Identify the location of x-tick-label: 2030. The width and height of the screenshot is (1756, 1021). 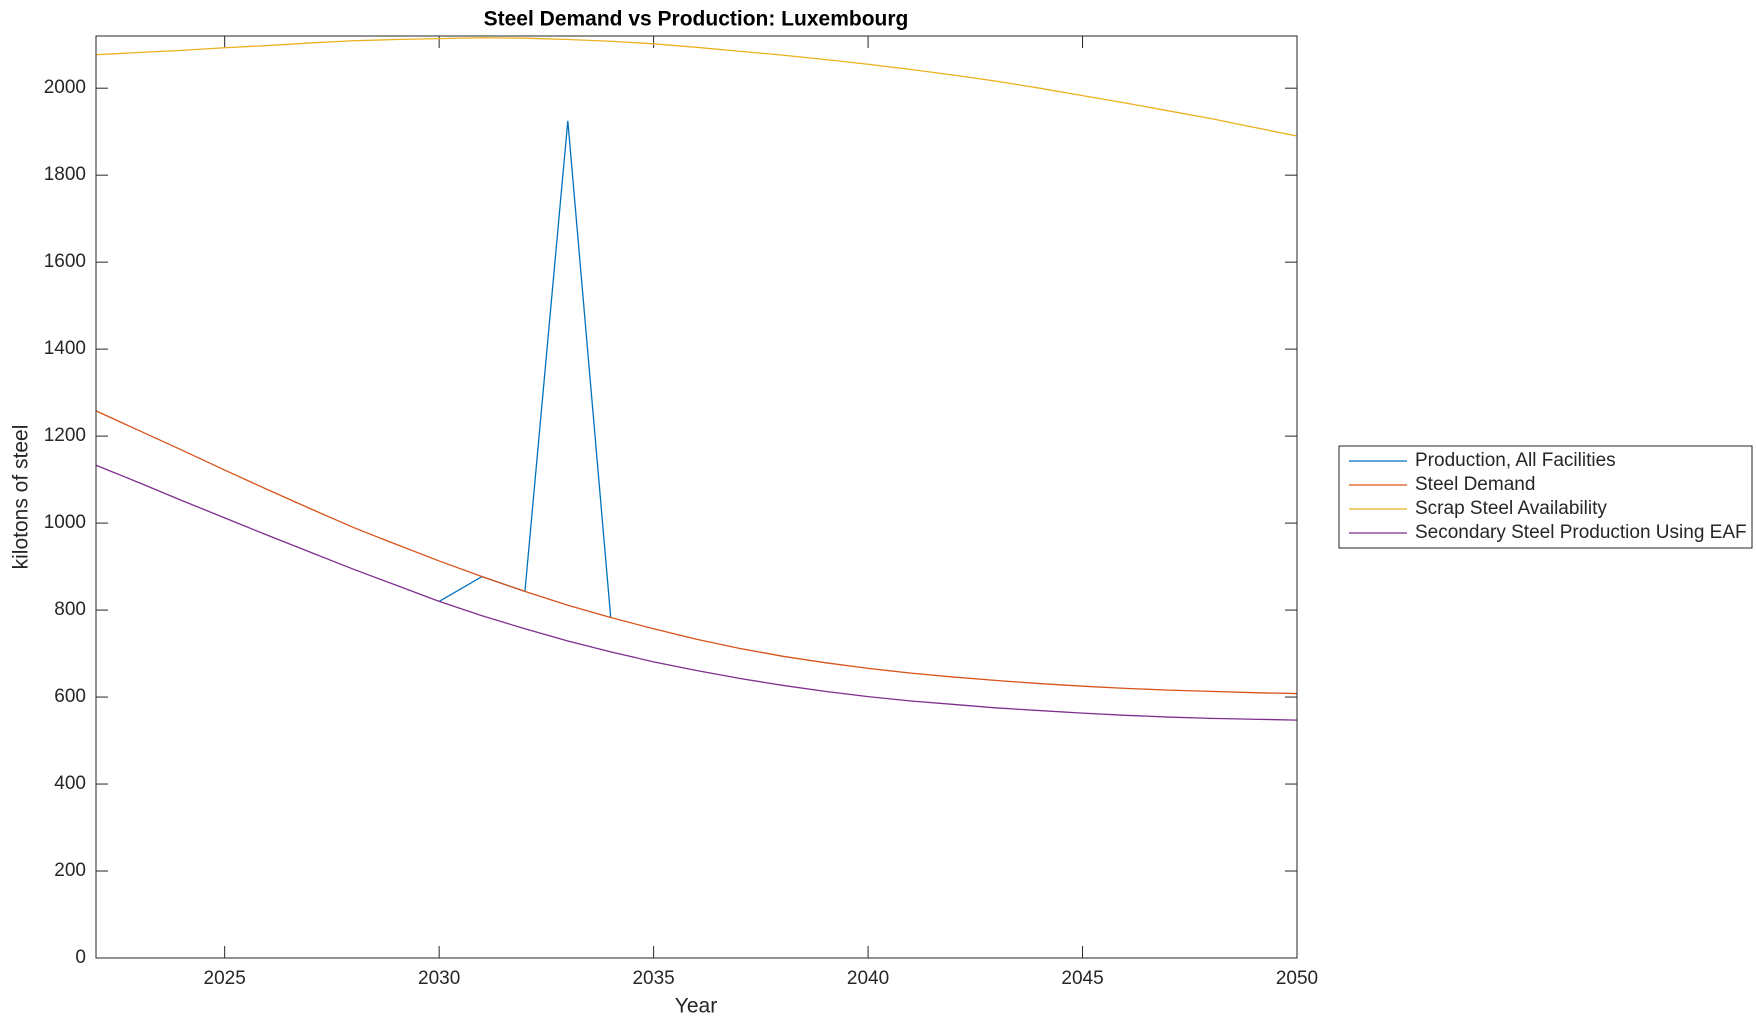
(439, 978).